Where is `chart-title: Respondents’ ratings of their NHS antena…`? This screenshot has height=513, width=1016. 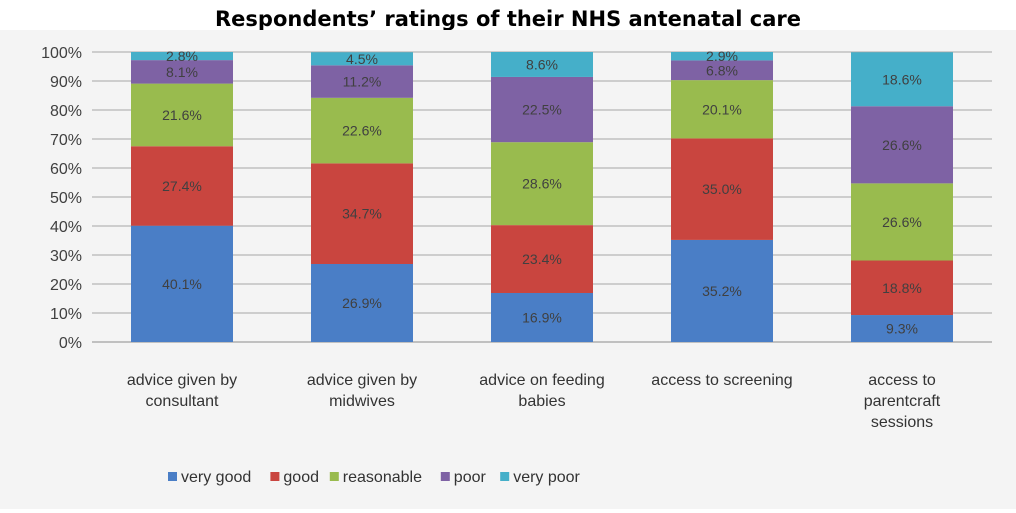 chart-title: Respondents’ ratings of their NHS antena… is located at coordinates (508, 19).